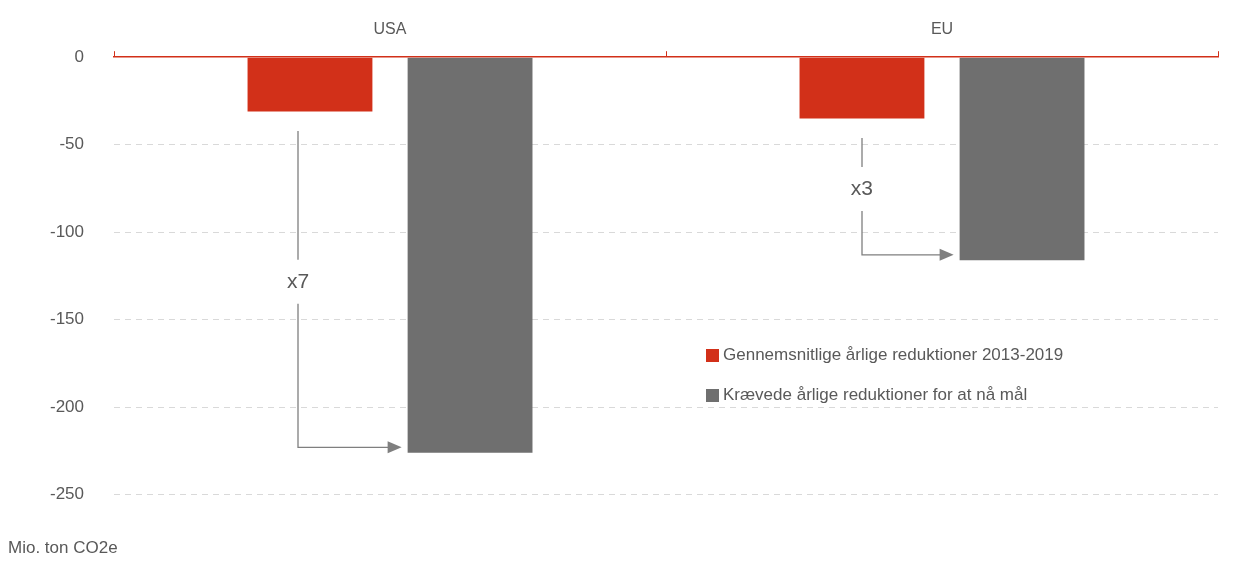 The width and height of the screenshot is (1238, 562). Describe the element at coordinates (942, 29) in the screenshot. I see `x-tick-label: EU` at that location.